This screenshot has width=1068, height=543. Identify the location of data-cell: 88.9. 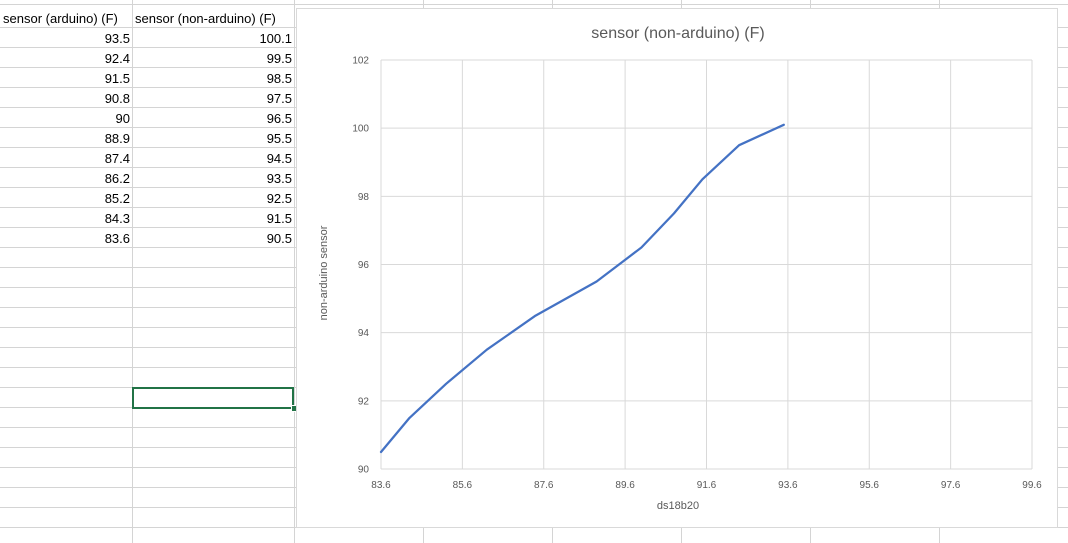
(117, 138).